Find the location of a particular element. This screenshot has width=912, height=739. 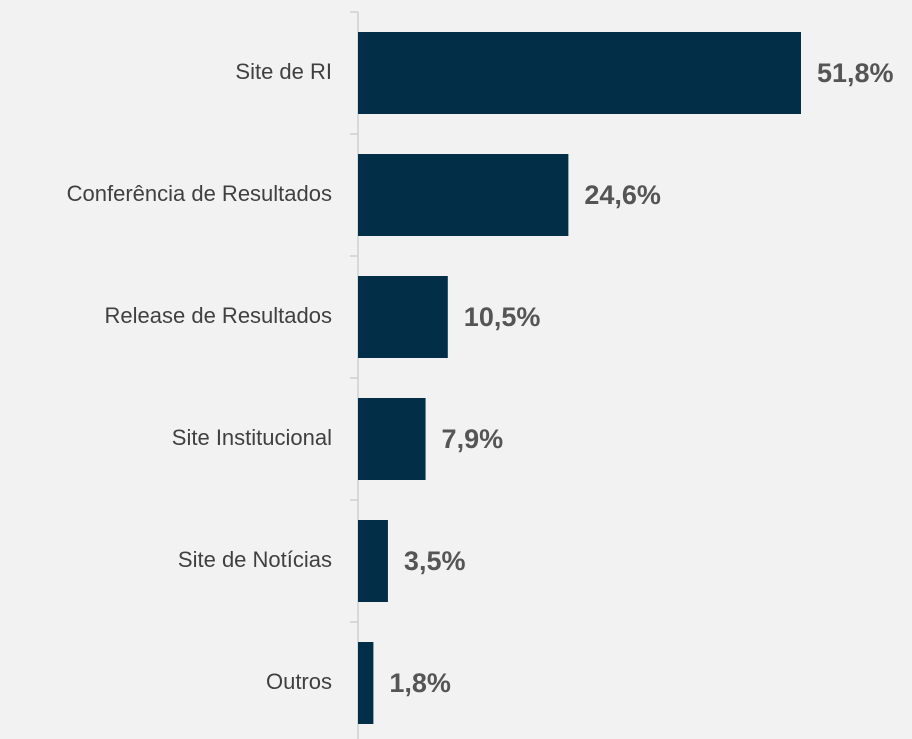

value-label: 3,5% is located at coordinates (435, 561).